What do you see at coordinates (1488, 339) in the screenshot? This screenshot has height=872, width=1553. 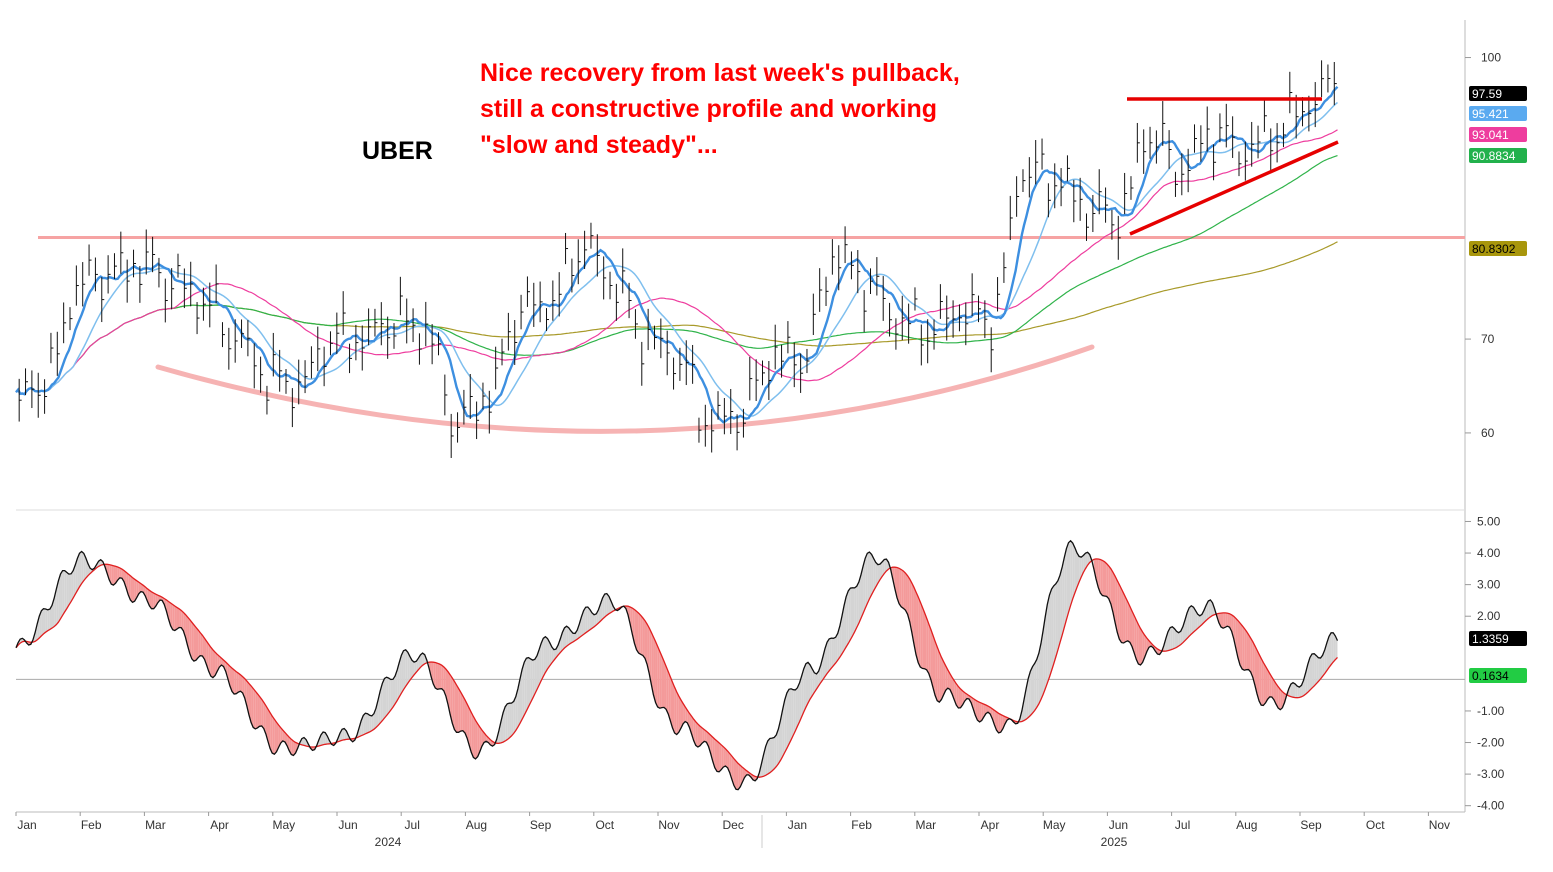 I see `price-tick-label: 70` at bounding box center [1488, 339].